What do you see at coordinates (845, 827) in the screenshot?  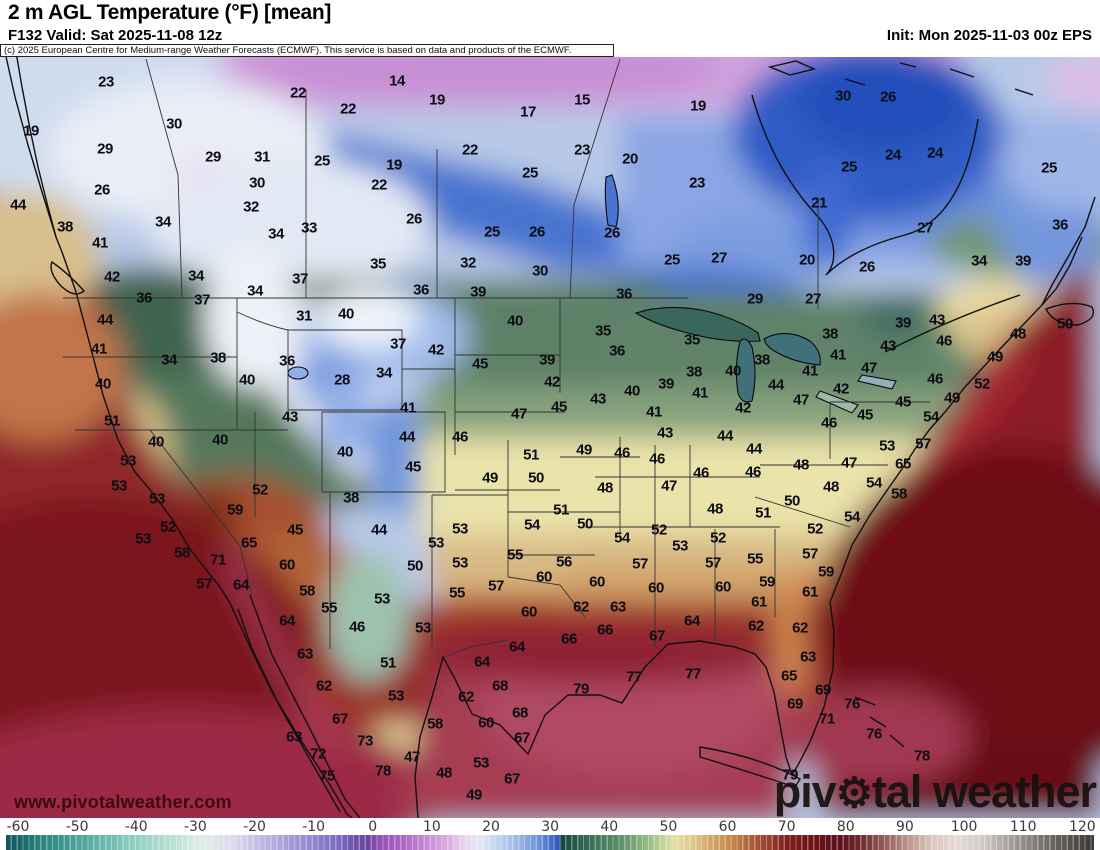 I see `colorbar-tick: 80` at bounding box center [845, 827].